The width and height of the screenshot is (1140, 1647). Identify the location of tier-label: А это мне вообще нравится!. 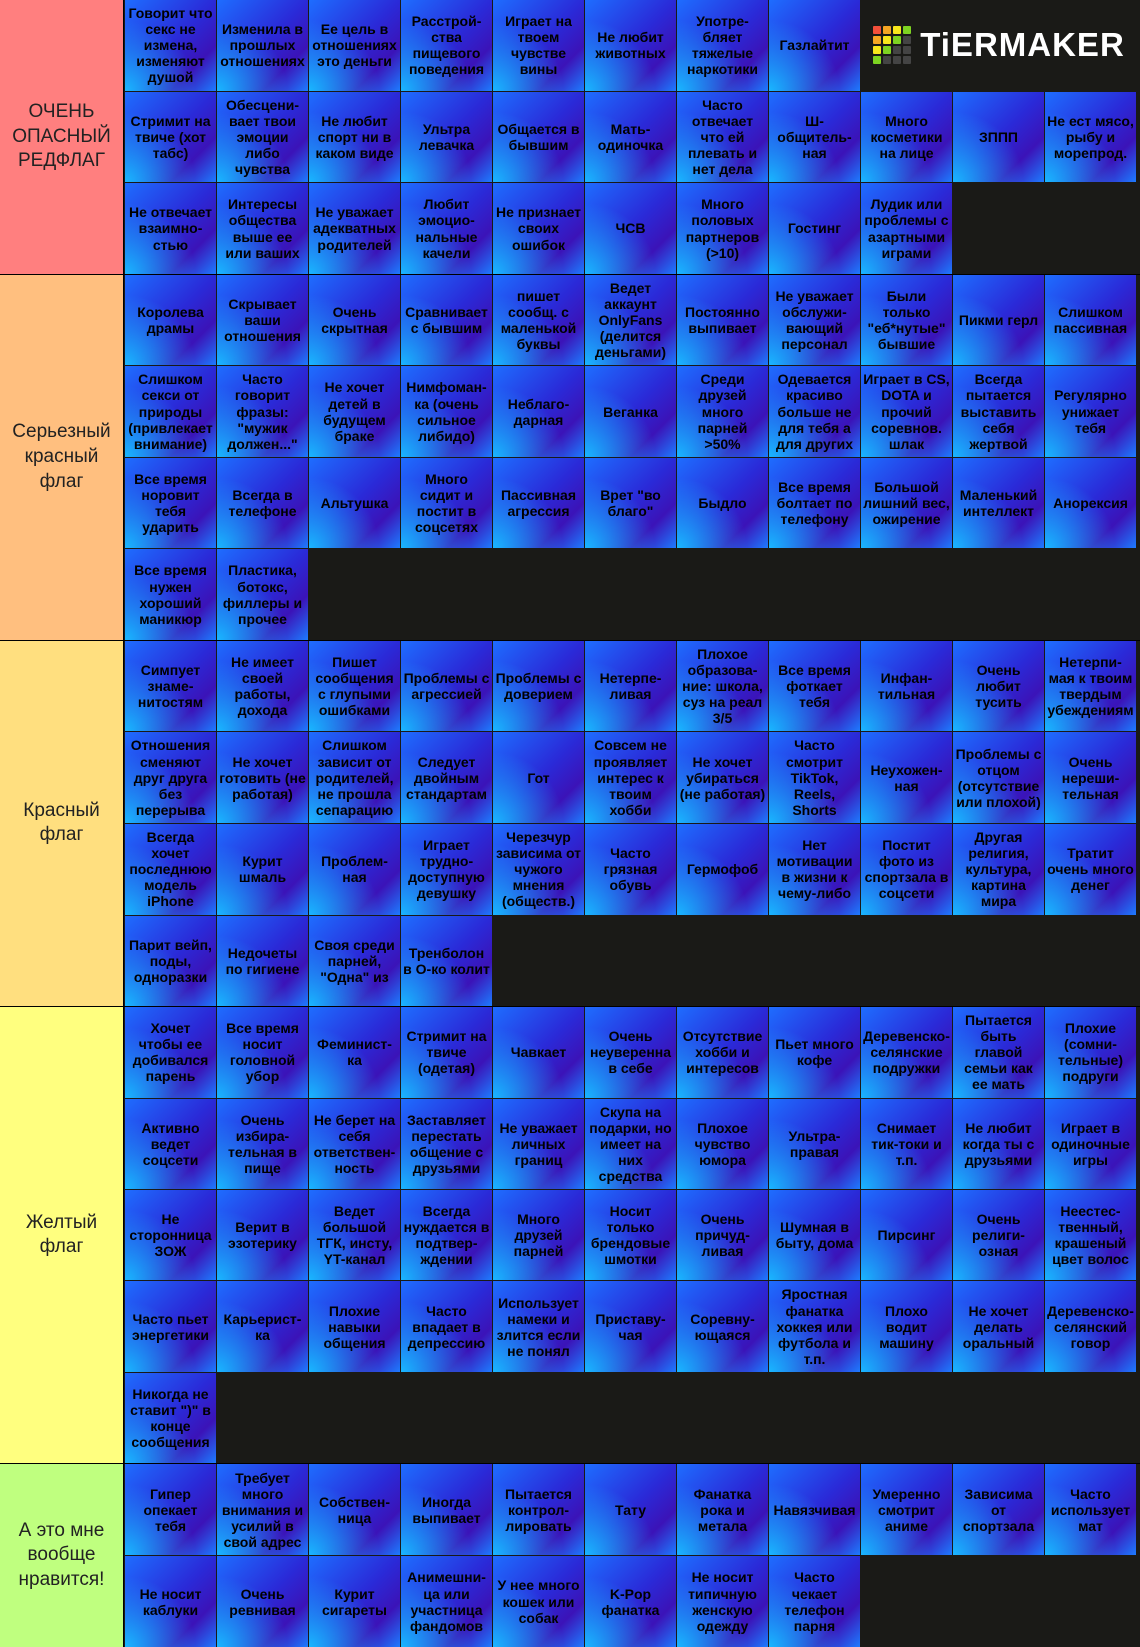
(62, 1555).